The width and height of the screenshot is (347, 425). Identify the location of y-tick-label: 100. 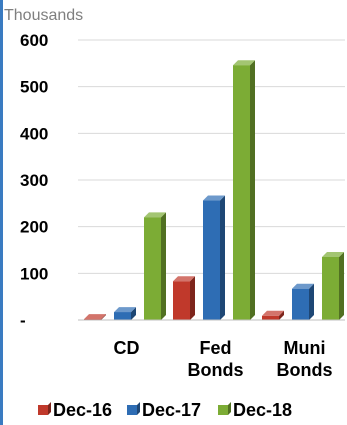
(34, 273).